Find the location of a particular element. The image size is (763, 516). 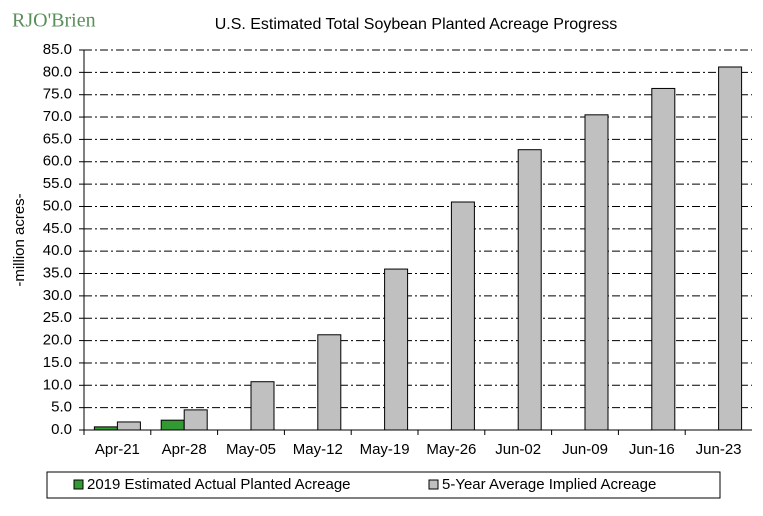

y-tick-label: 25.0 is located at coordinates (57, 317).